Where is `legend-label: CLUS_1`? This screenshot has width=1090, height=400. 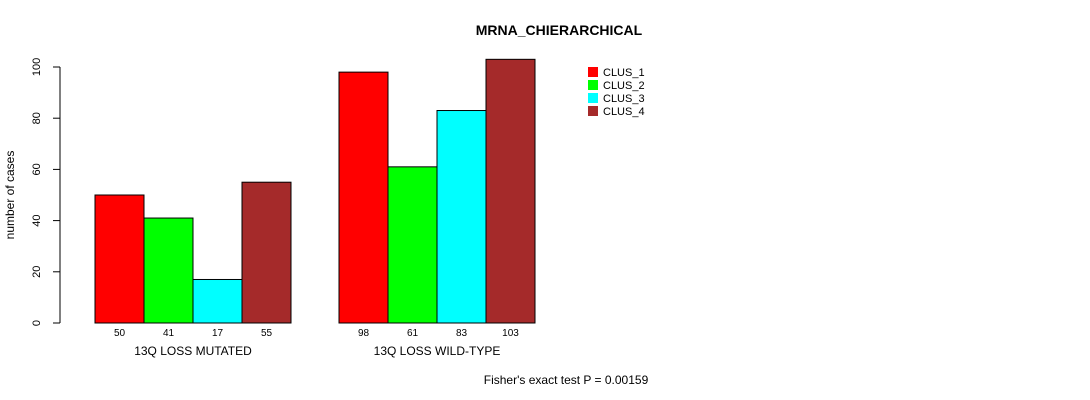 legend-label: CLUS_1 is located at coordinates (624, 73).